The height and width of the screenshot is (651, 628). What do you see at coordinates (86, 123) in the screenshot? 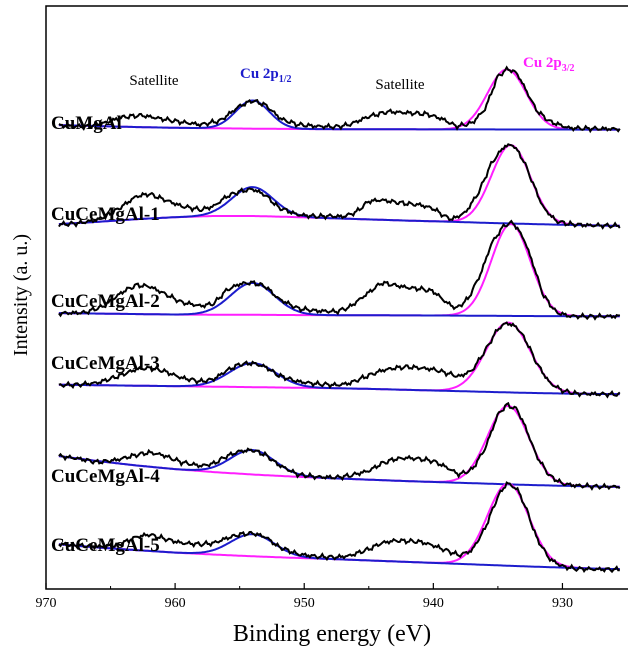
I see `series-label: CuMgAl` at bounding box center [86, 123].